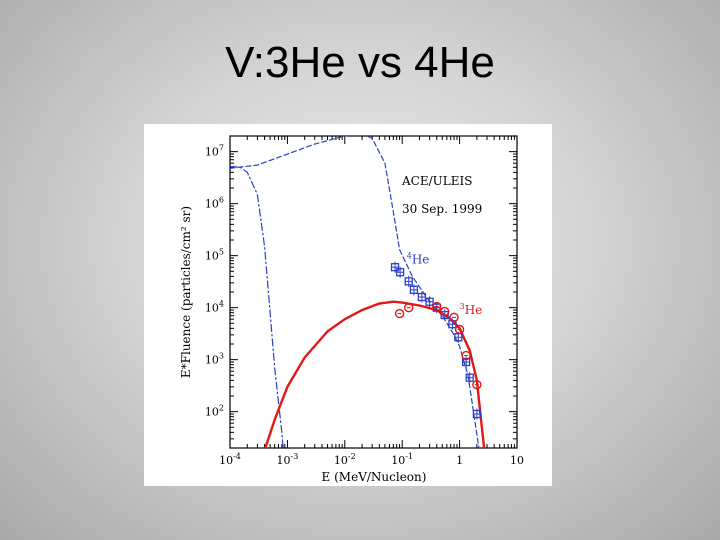  What do you see at coordinates (436, 181) in the screenshot?
I see `annotation-instrument: ACE/ULEIS` at bounding box center [436, 181].